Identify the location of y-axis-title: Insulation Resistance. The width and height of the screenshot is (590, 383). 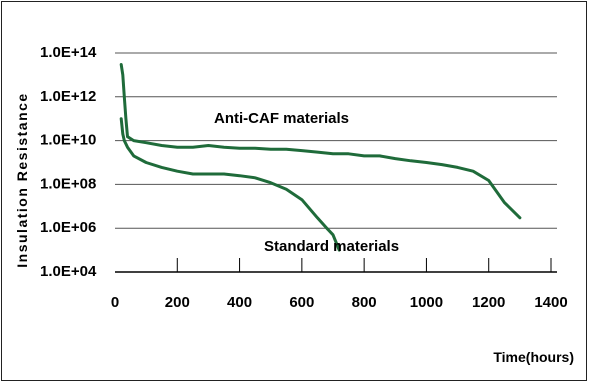
(22, 179).